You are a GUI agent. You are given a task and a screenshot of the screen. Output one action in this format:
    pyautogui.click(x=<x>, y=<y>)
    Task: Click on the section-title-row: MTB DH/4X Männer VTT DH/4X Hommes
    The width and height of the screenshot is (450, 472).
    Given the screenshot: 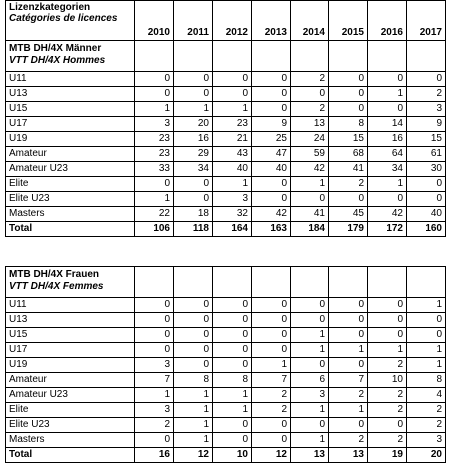 What is the action you would take?
    pyautogui.click(x=225, y=56)
    